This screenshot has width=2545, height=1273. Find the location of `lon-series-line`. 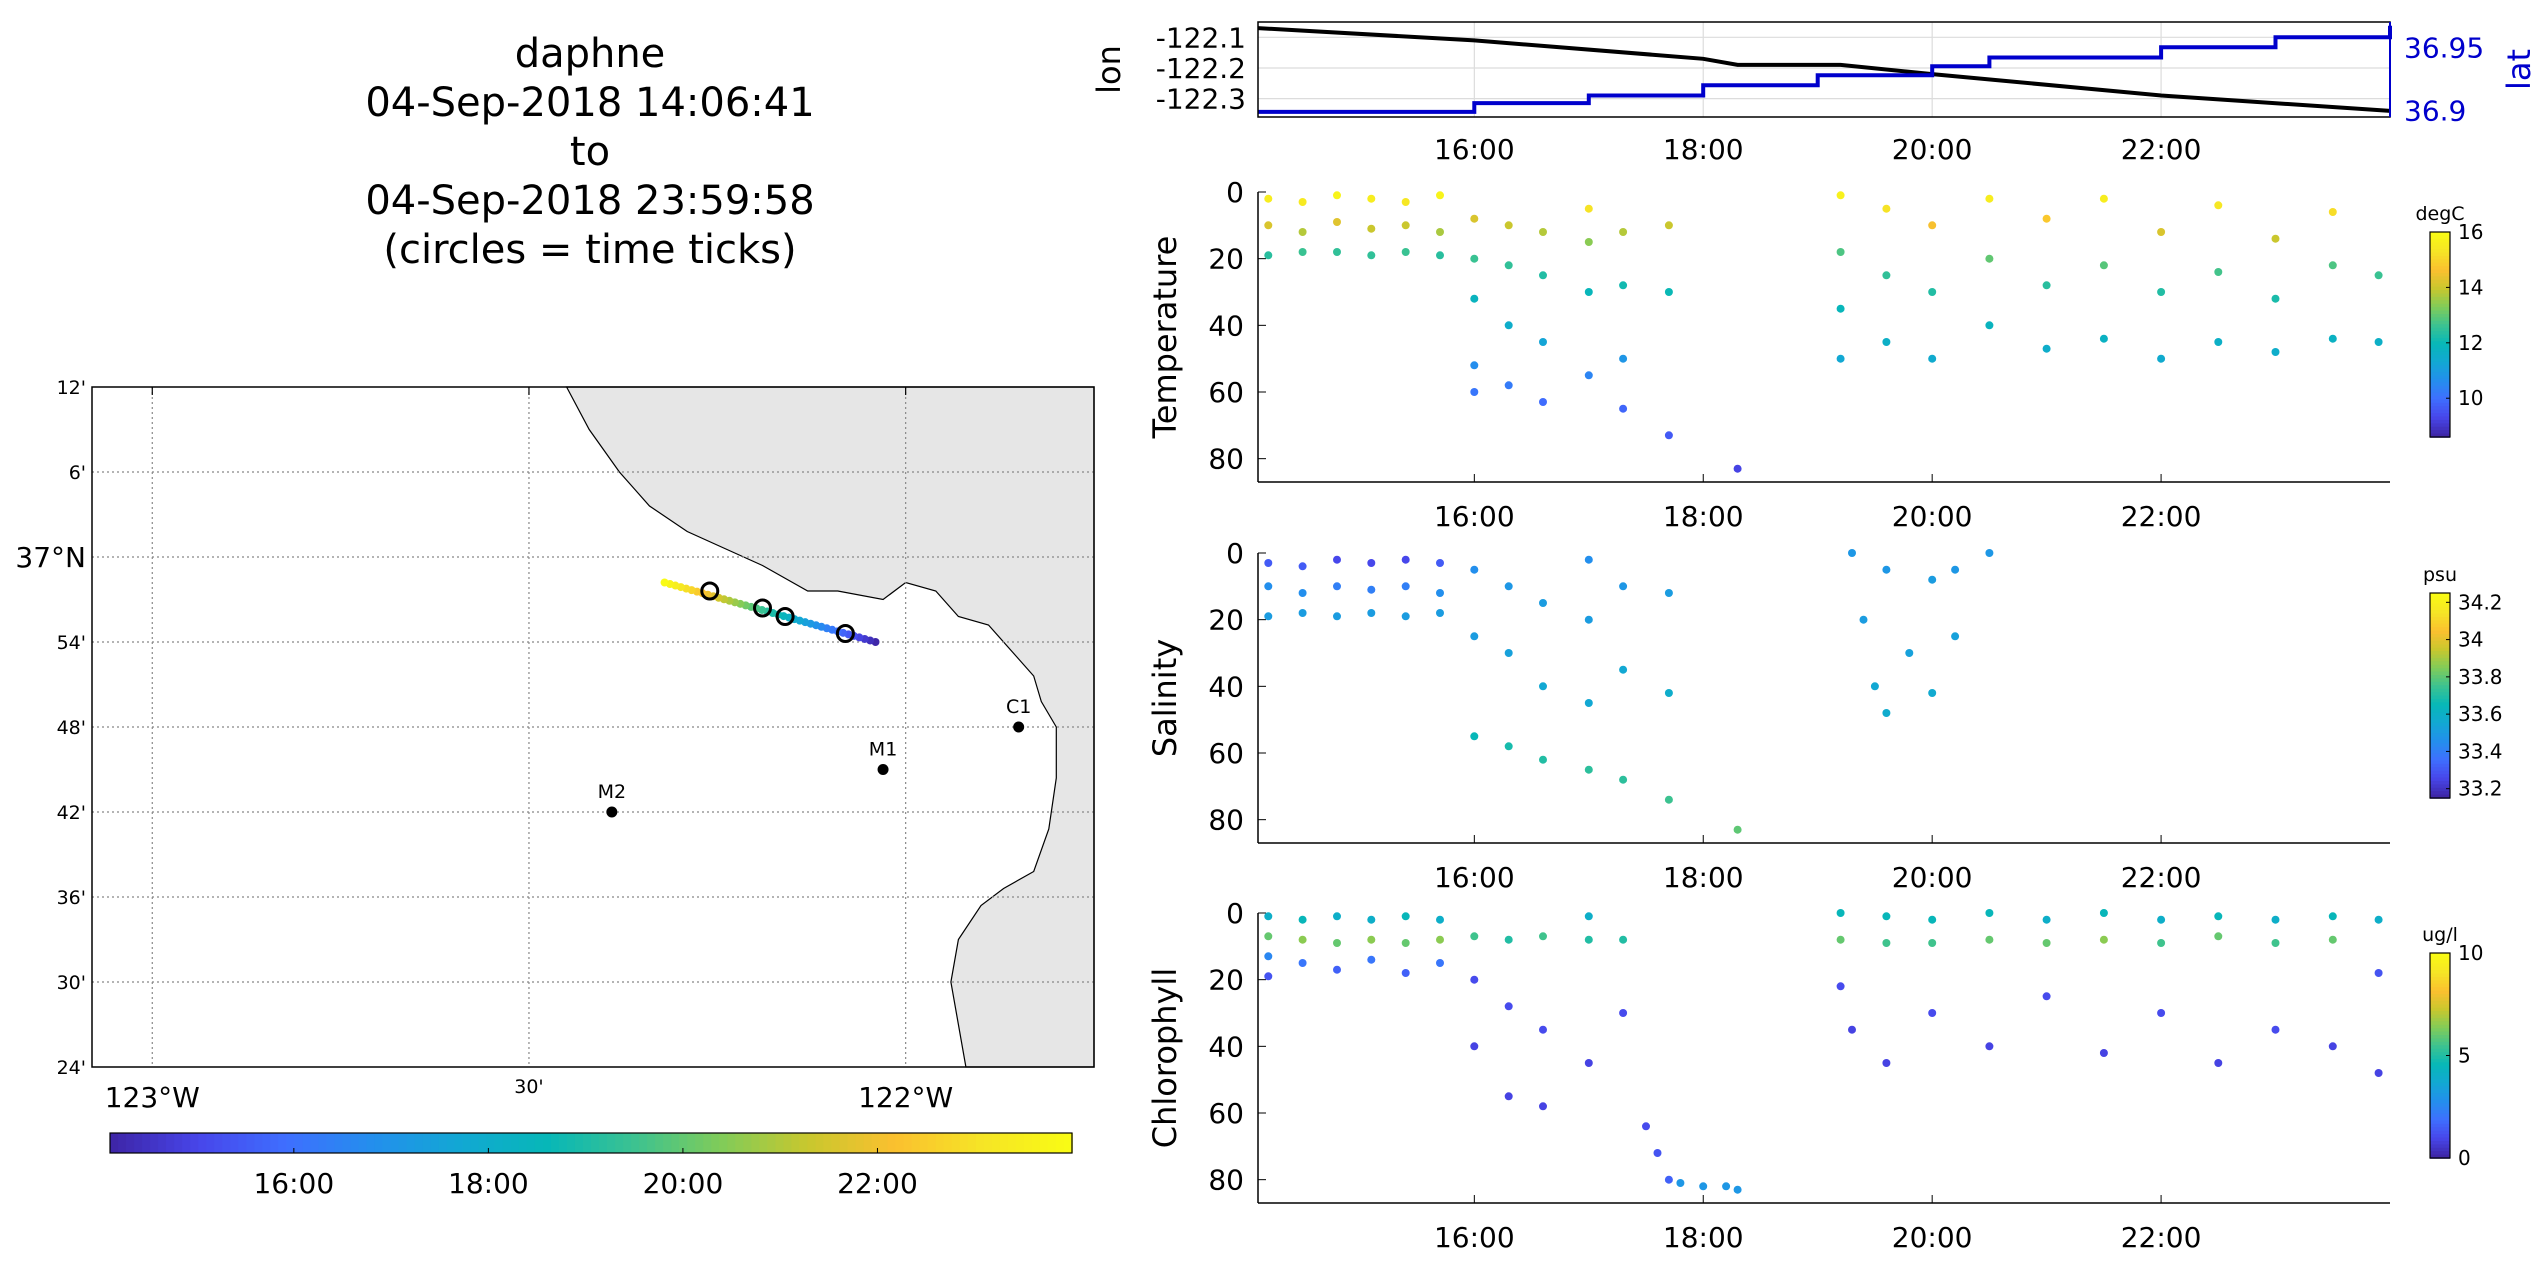

lon-series-line is located at coordinates (1824, 69).